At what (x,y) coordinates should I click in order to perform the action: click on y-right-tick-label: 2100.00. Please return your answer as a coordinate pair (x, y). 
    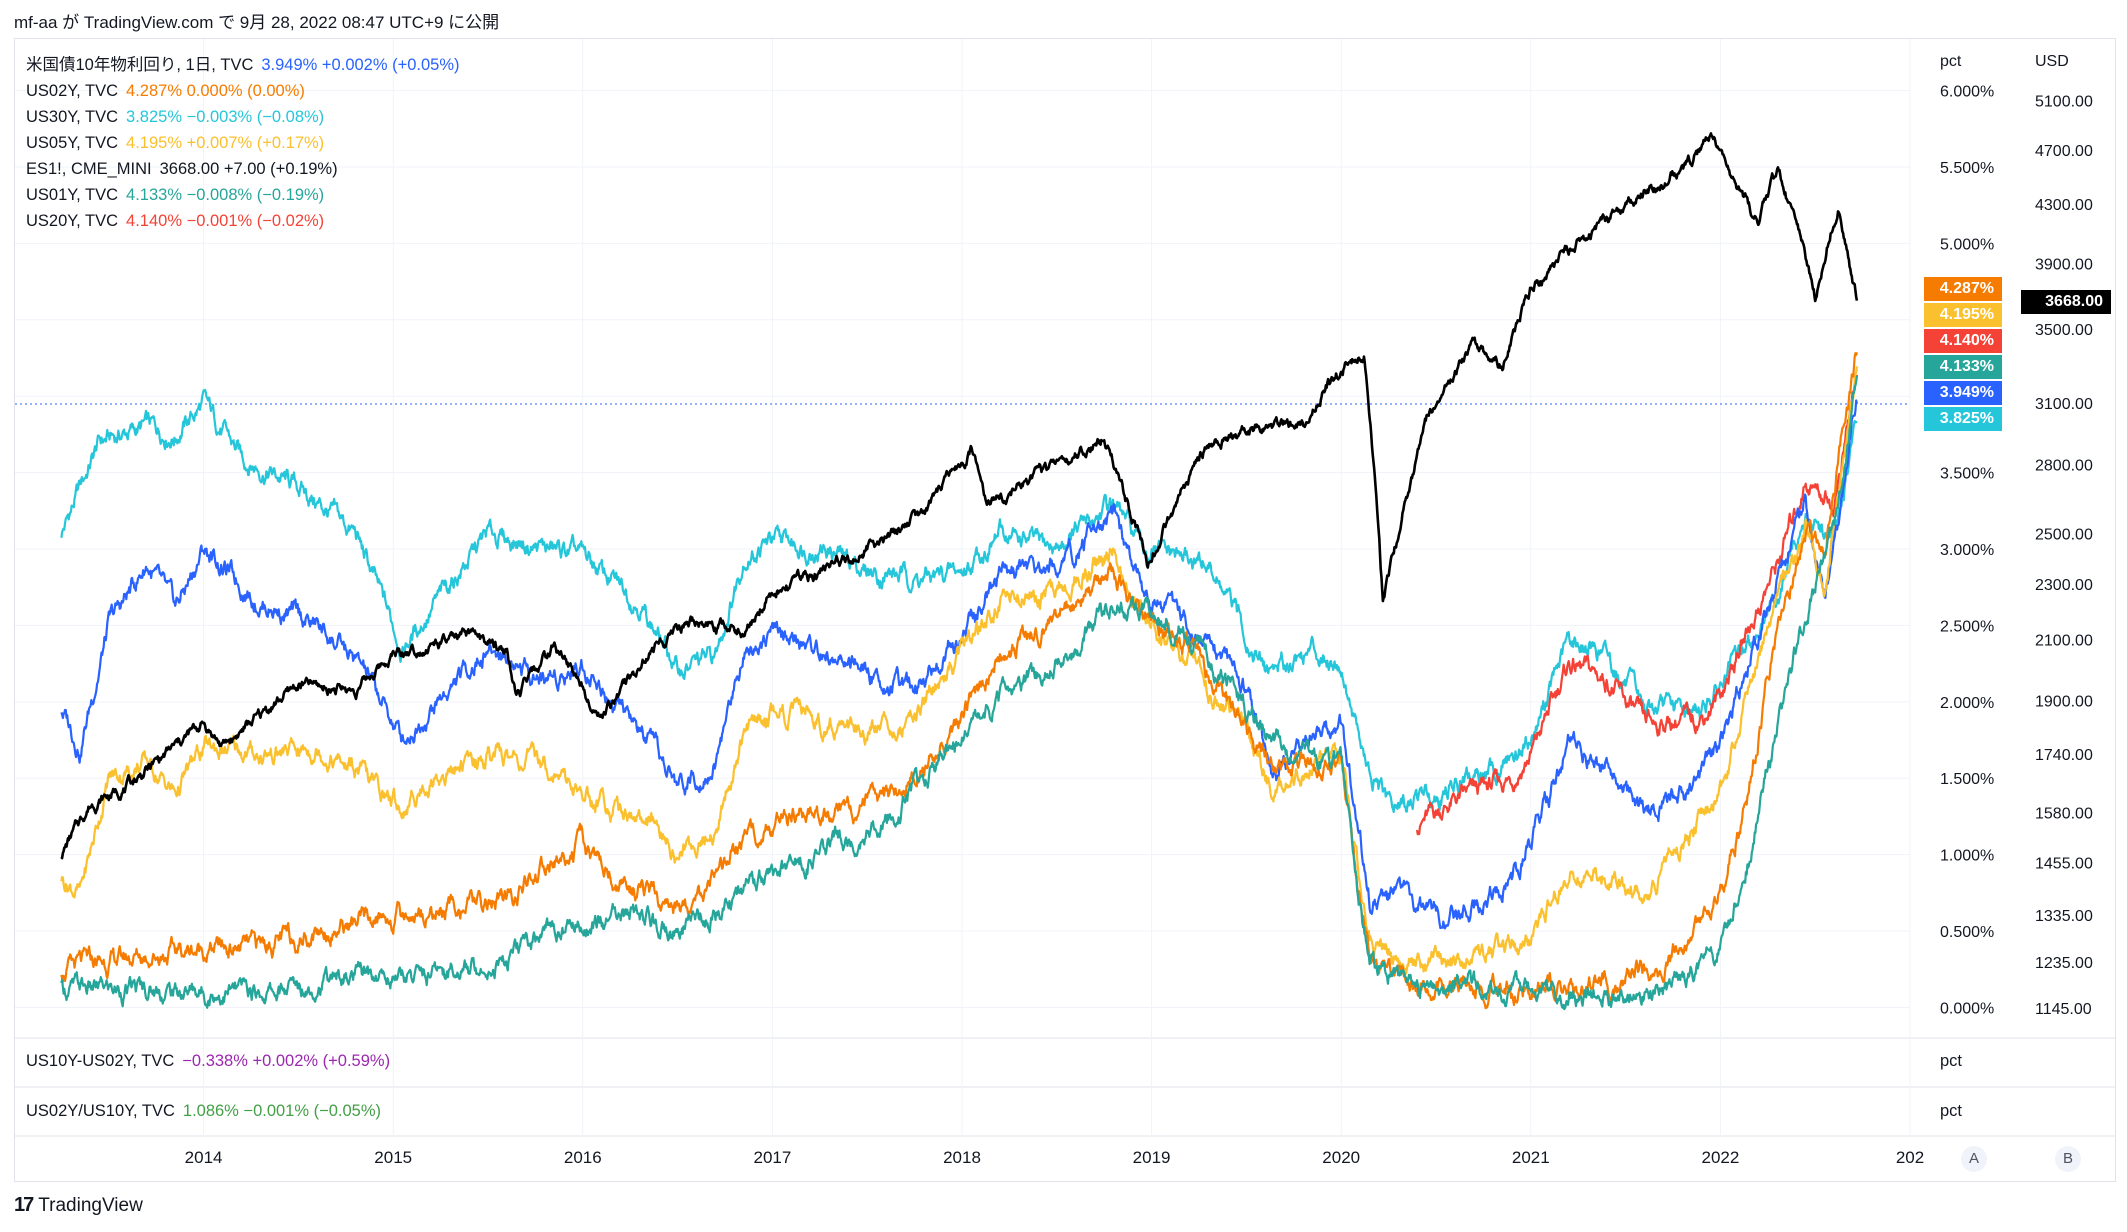
    Looking at the image, I should click on (2064, 641).